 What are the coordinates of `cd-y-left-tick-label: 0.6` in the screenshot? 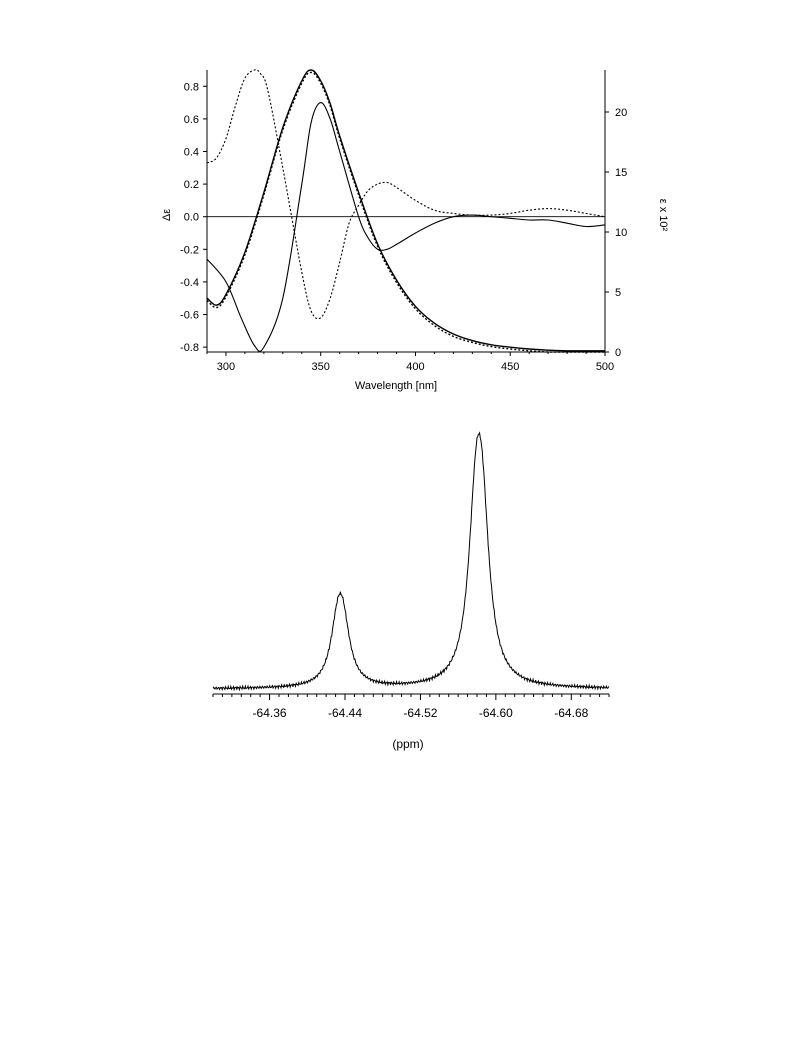 It's located at (191, 120).